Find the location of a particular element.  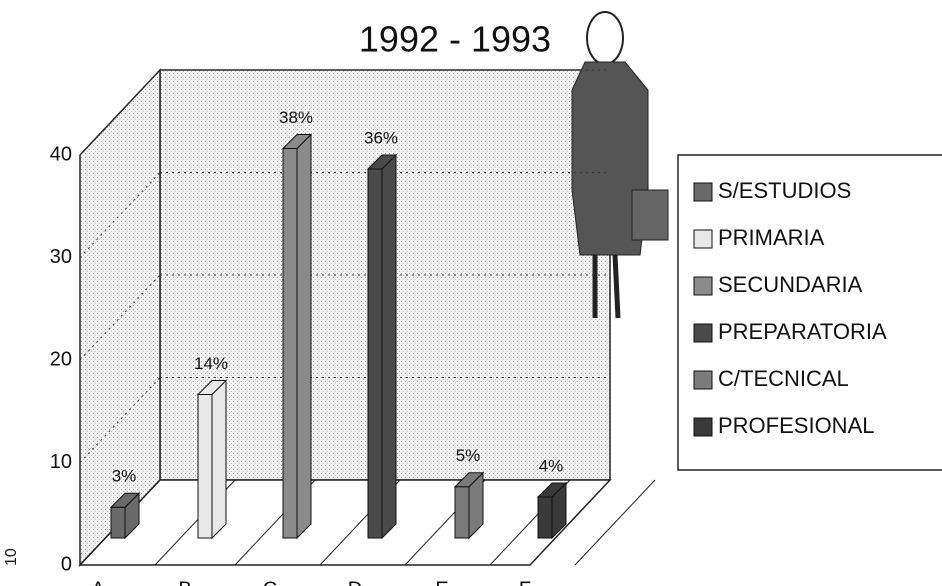

legend-text: PROFESIONAL is located at coordinates (796, 425).